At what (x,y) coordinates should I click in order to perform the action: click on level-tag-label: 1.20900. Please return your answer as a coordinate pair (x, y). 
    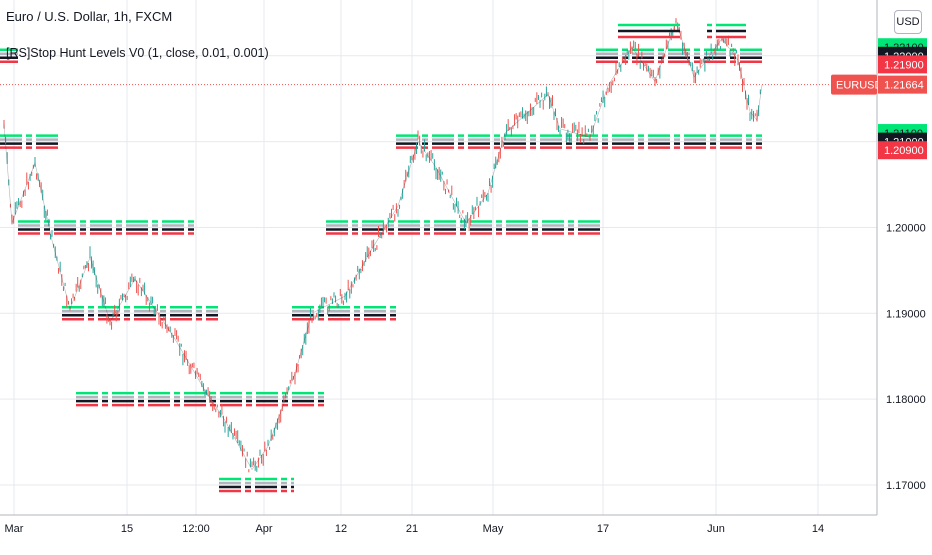
    Looking at the image, I should click on (904, 151).